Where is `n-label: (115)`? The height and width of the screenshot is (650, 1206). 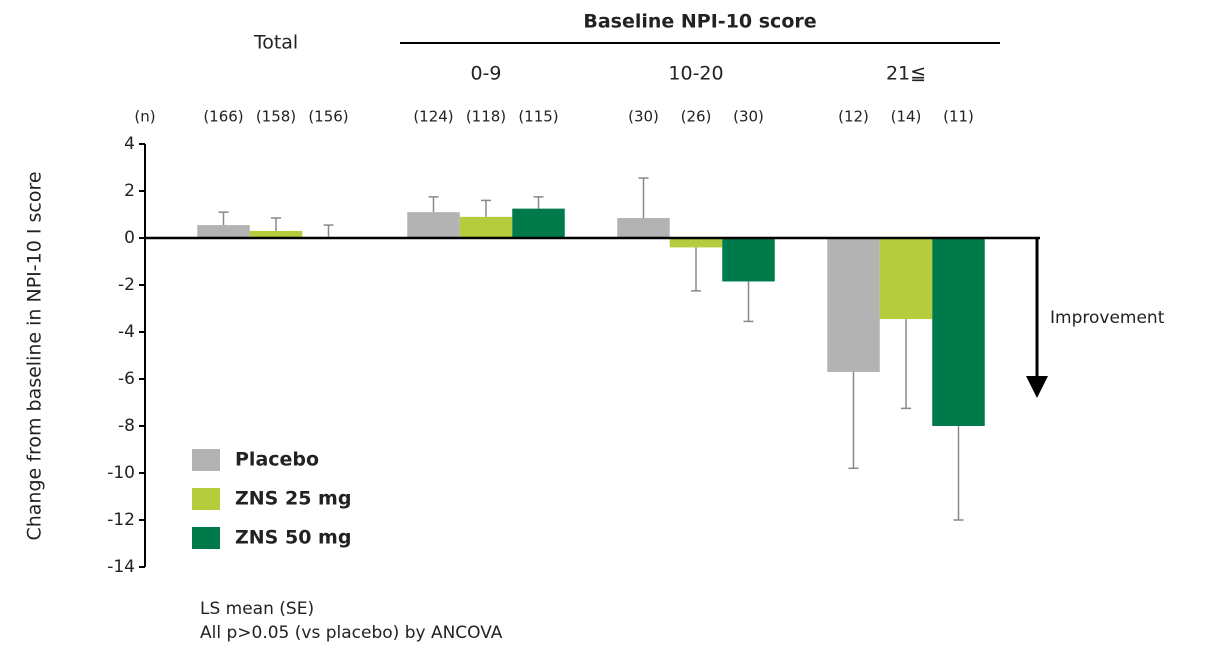
n-label: (115) is located at coordinates (538, 117).